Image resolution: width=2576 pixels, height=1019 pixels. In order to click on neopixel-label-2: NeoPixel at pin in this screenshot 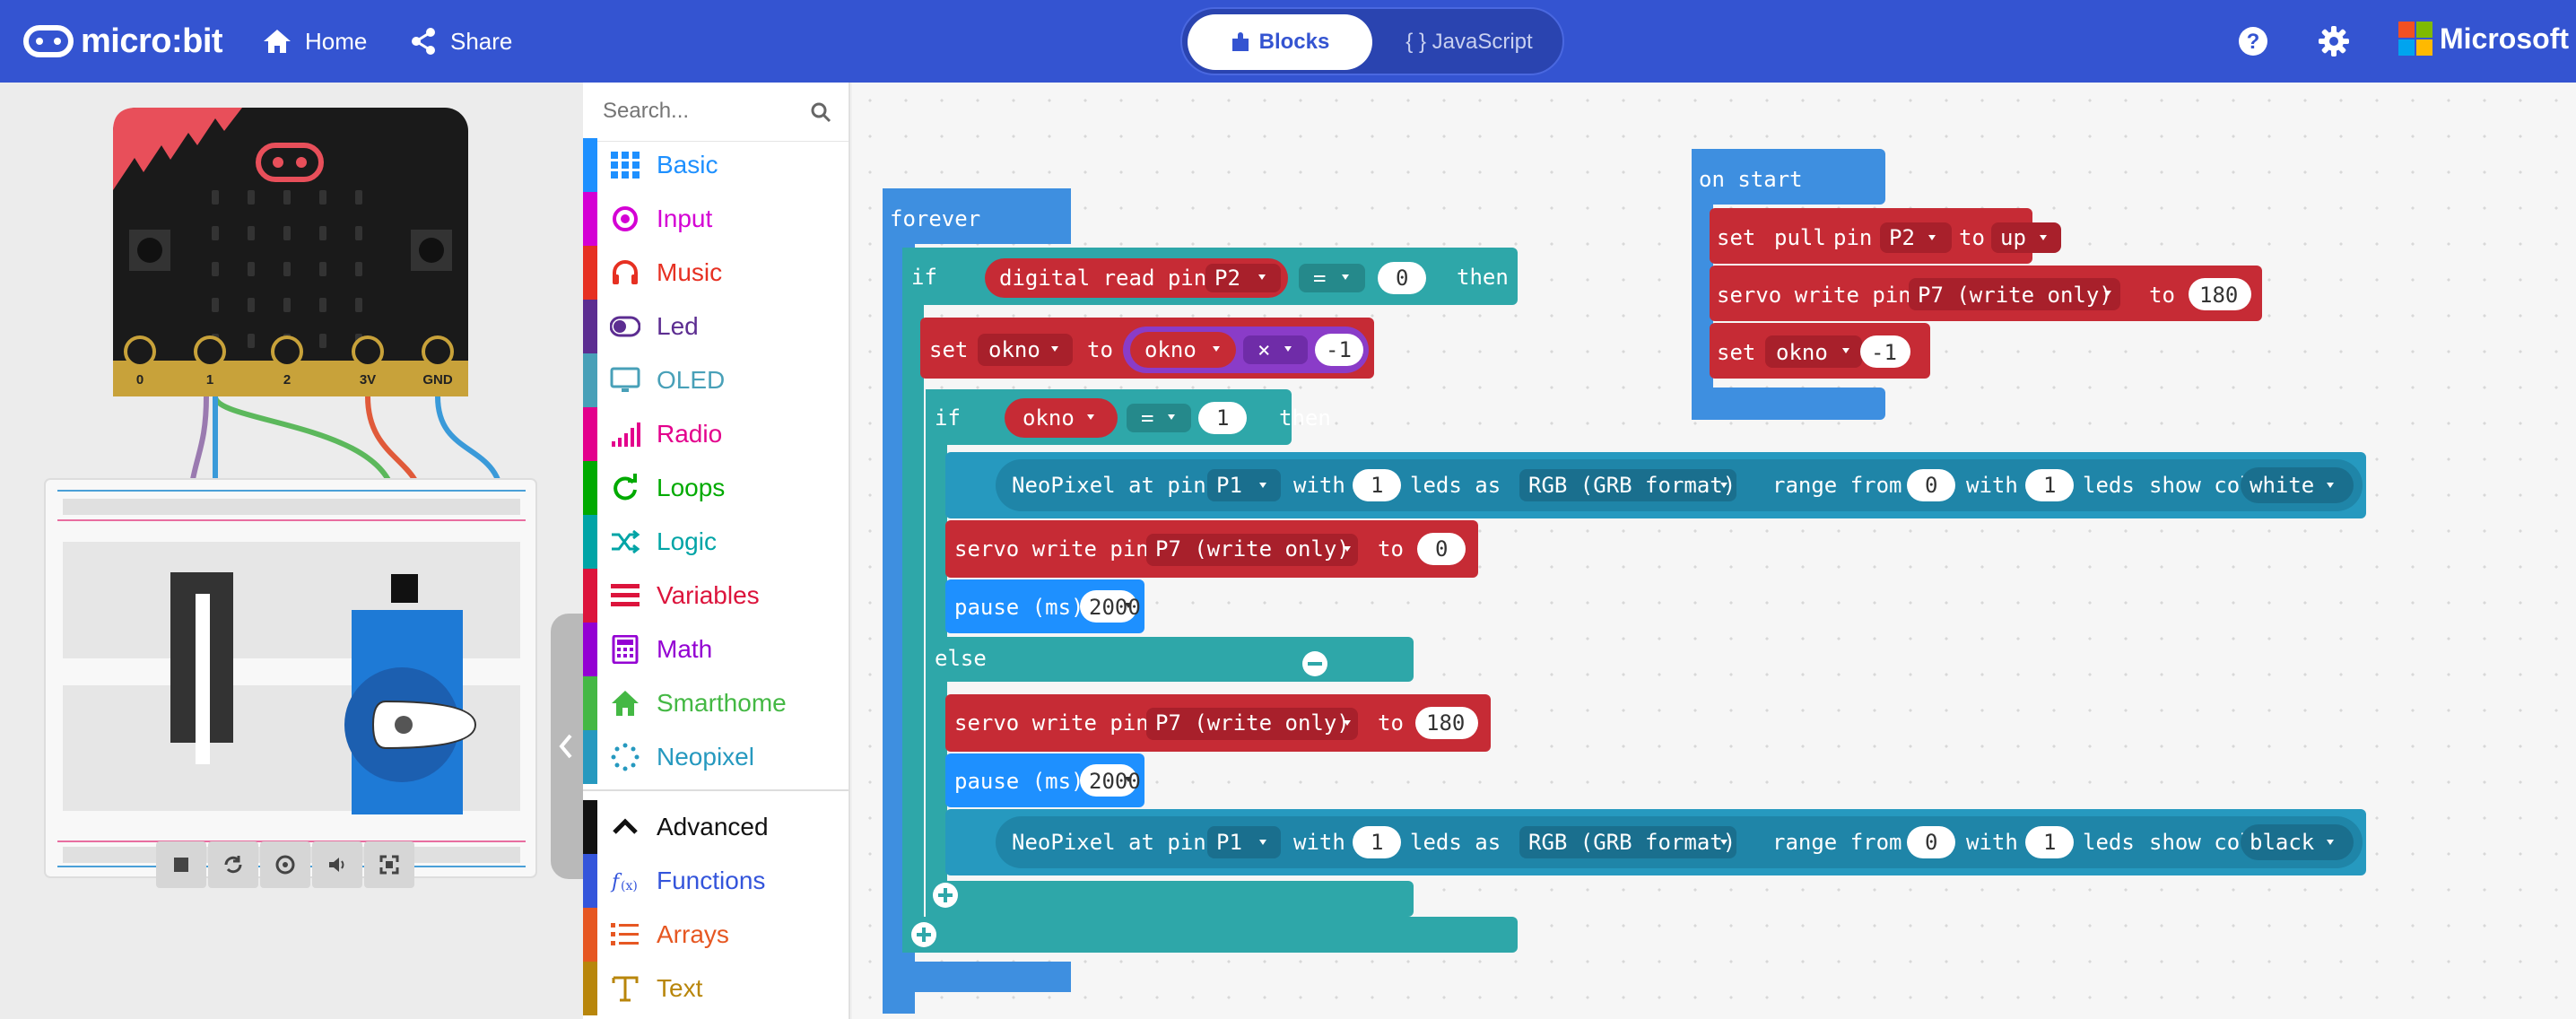, I will do `click(1109, 842)`.